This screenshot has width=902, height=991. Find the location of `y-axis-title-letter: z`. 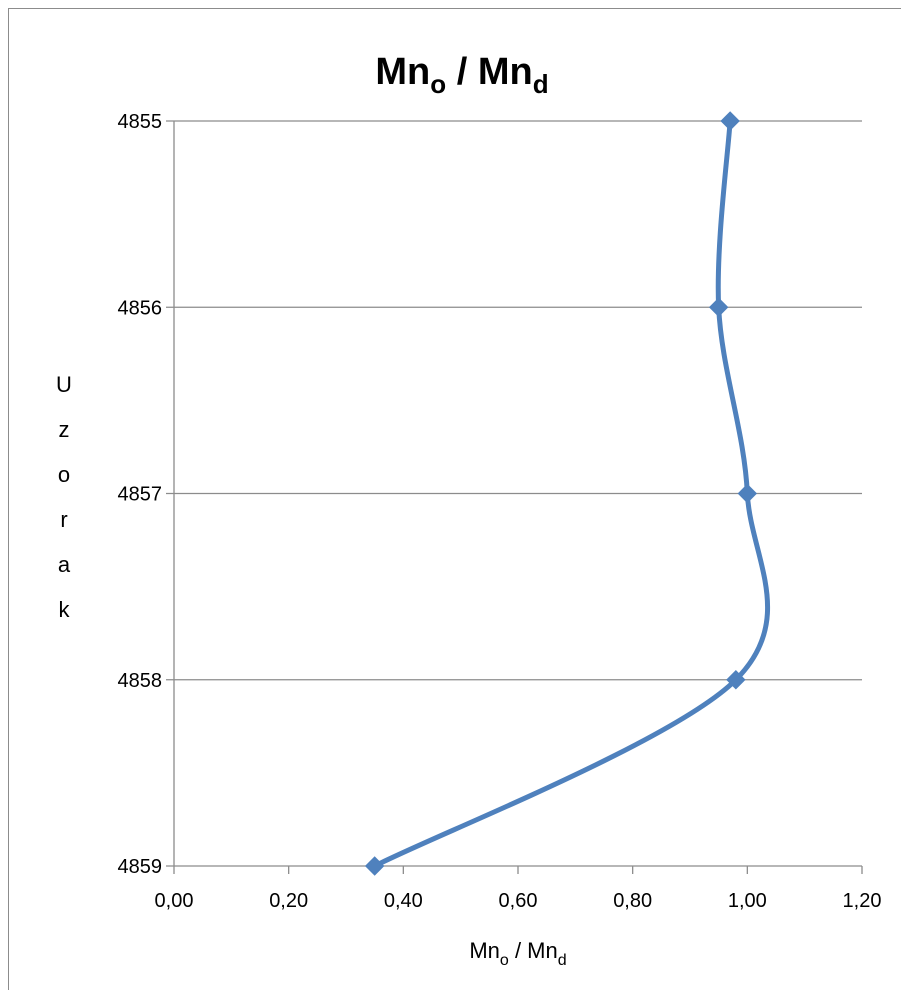

y-axis-title-letter: z is located at coordinates (64, 429).